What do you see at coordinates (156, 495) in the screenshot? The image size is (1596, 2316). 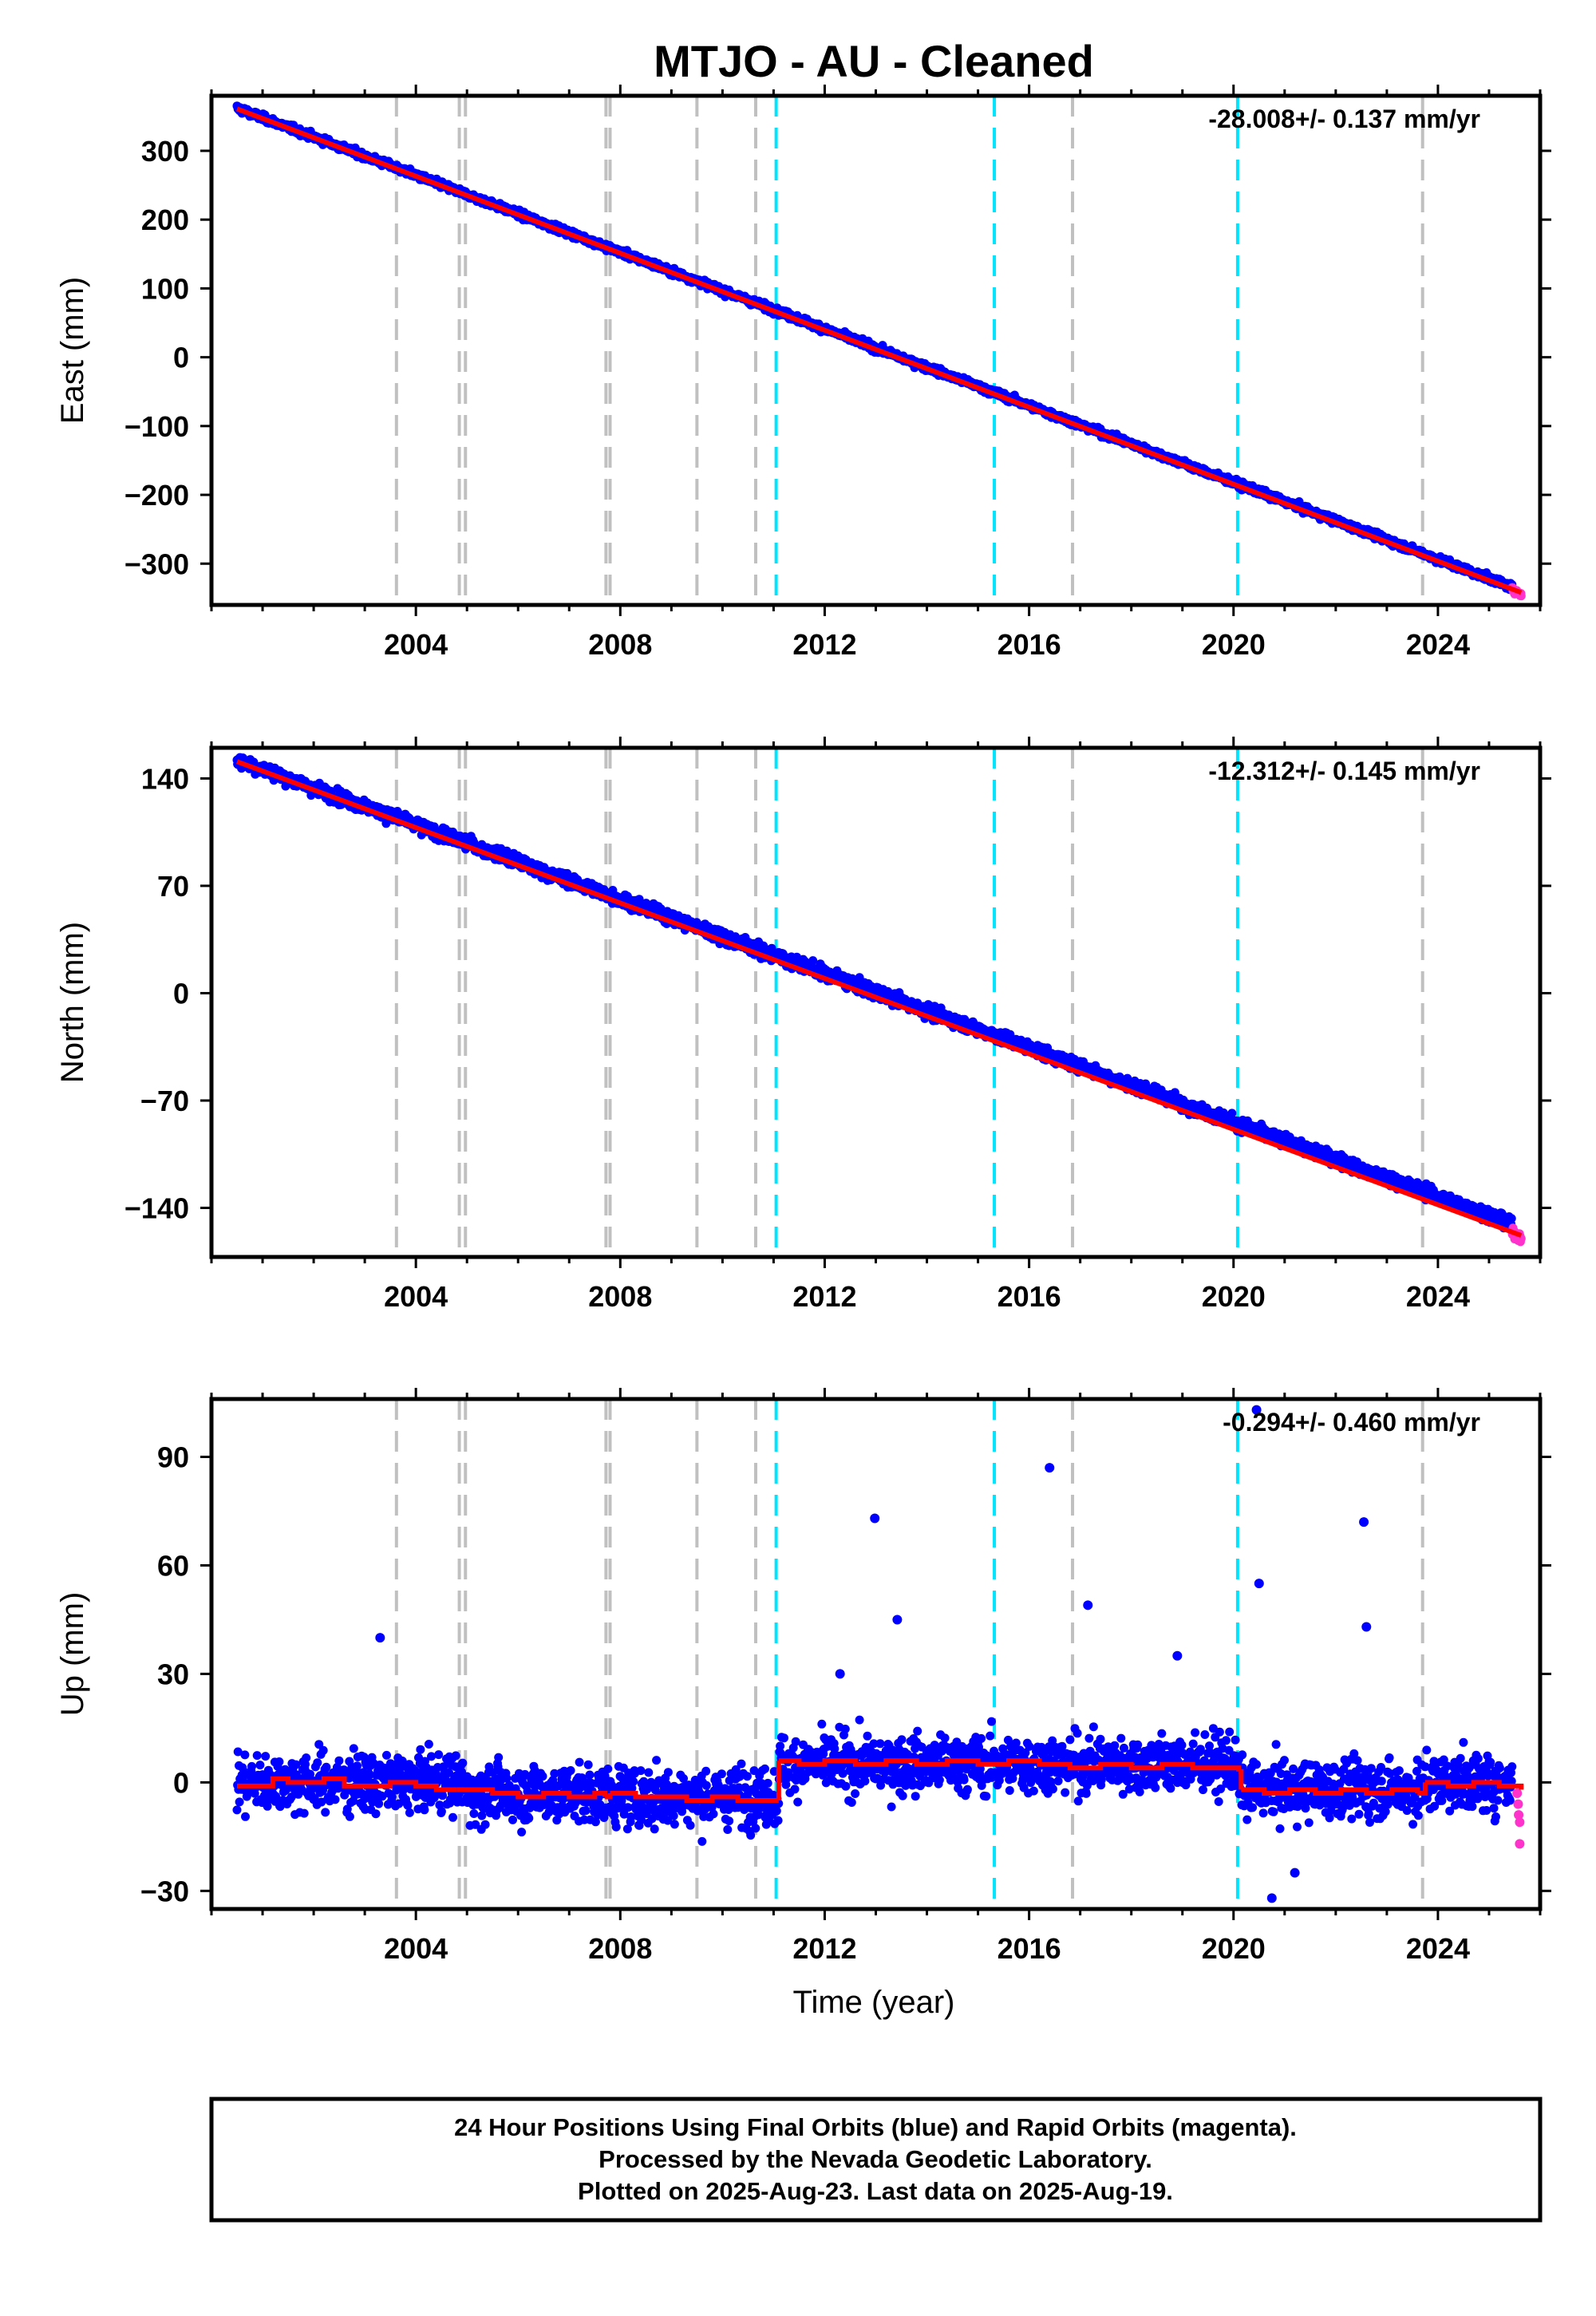 I see `y-tick-label: −200` at bounding box center [156, 495].